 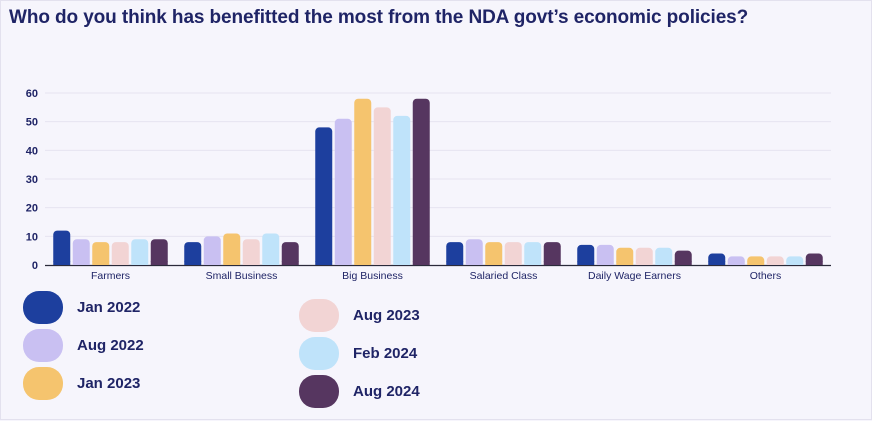 I want to click on bar-big-business-jan-2022, so click(x=324, y=196).